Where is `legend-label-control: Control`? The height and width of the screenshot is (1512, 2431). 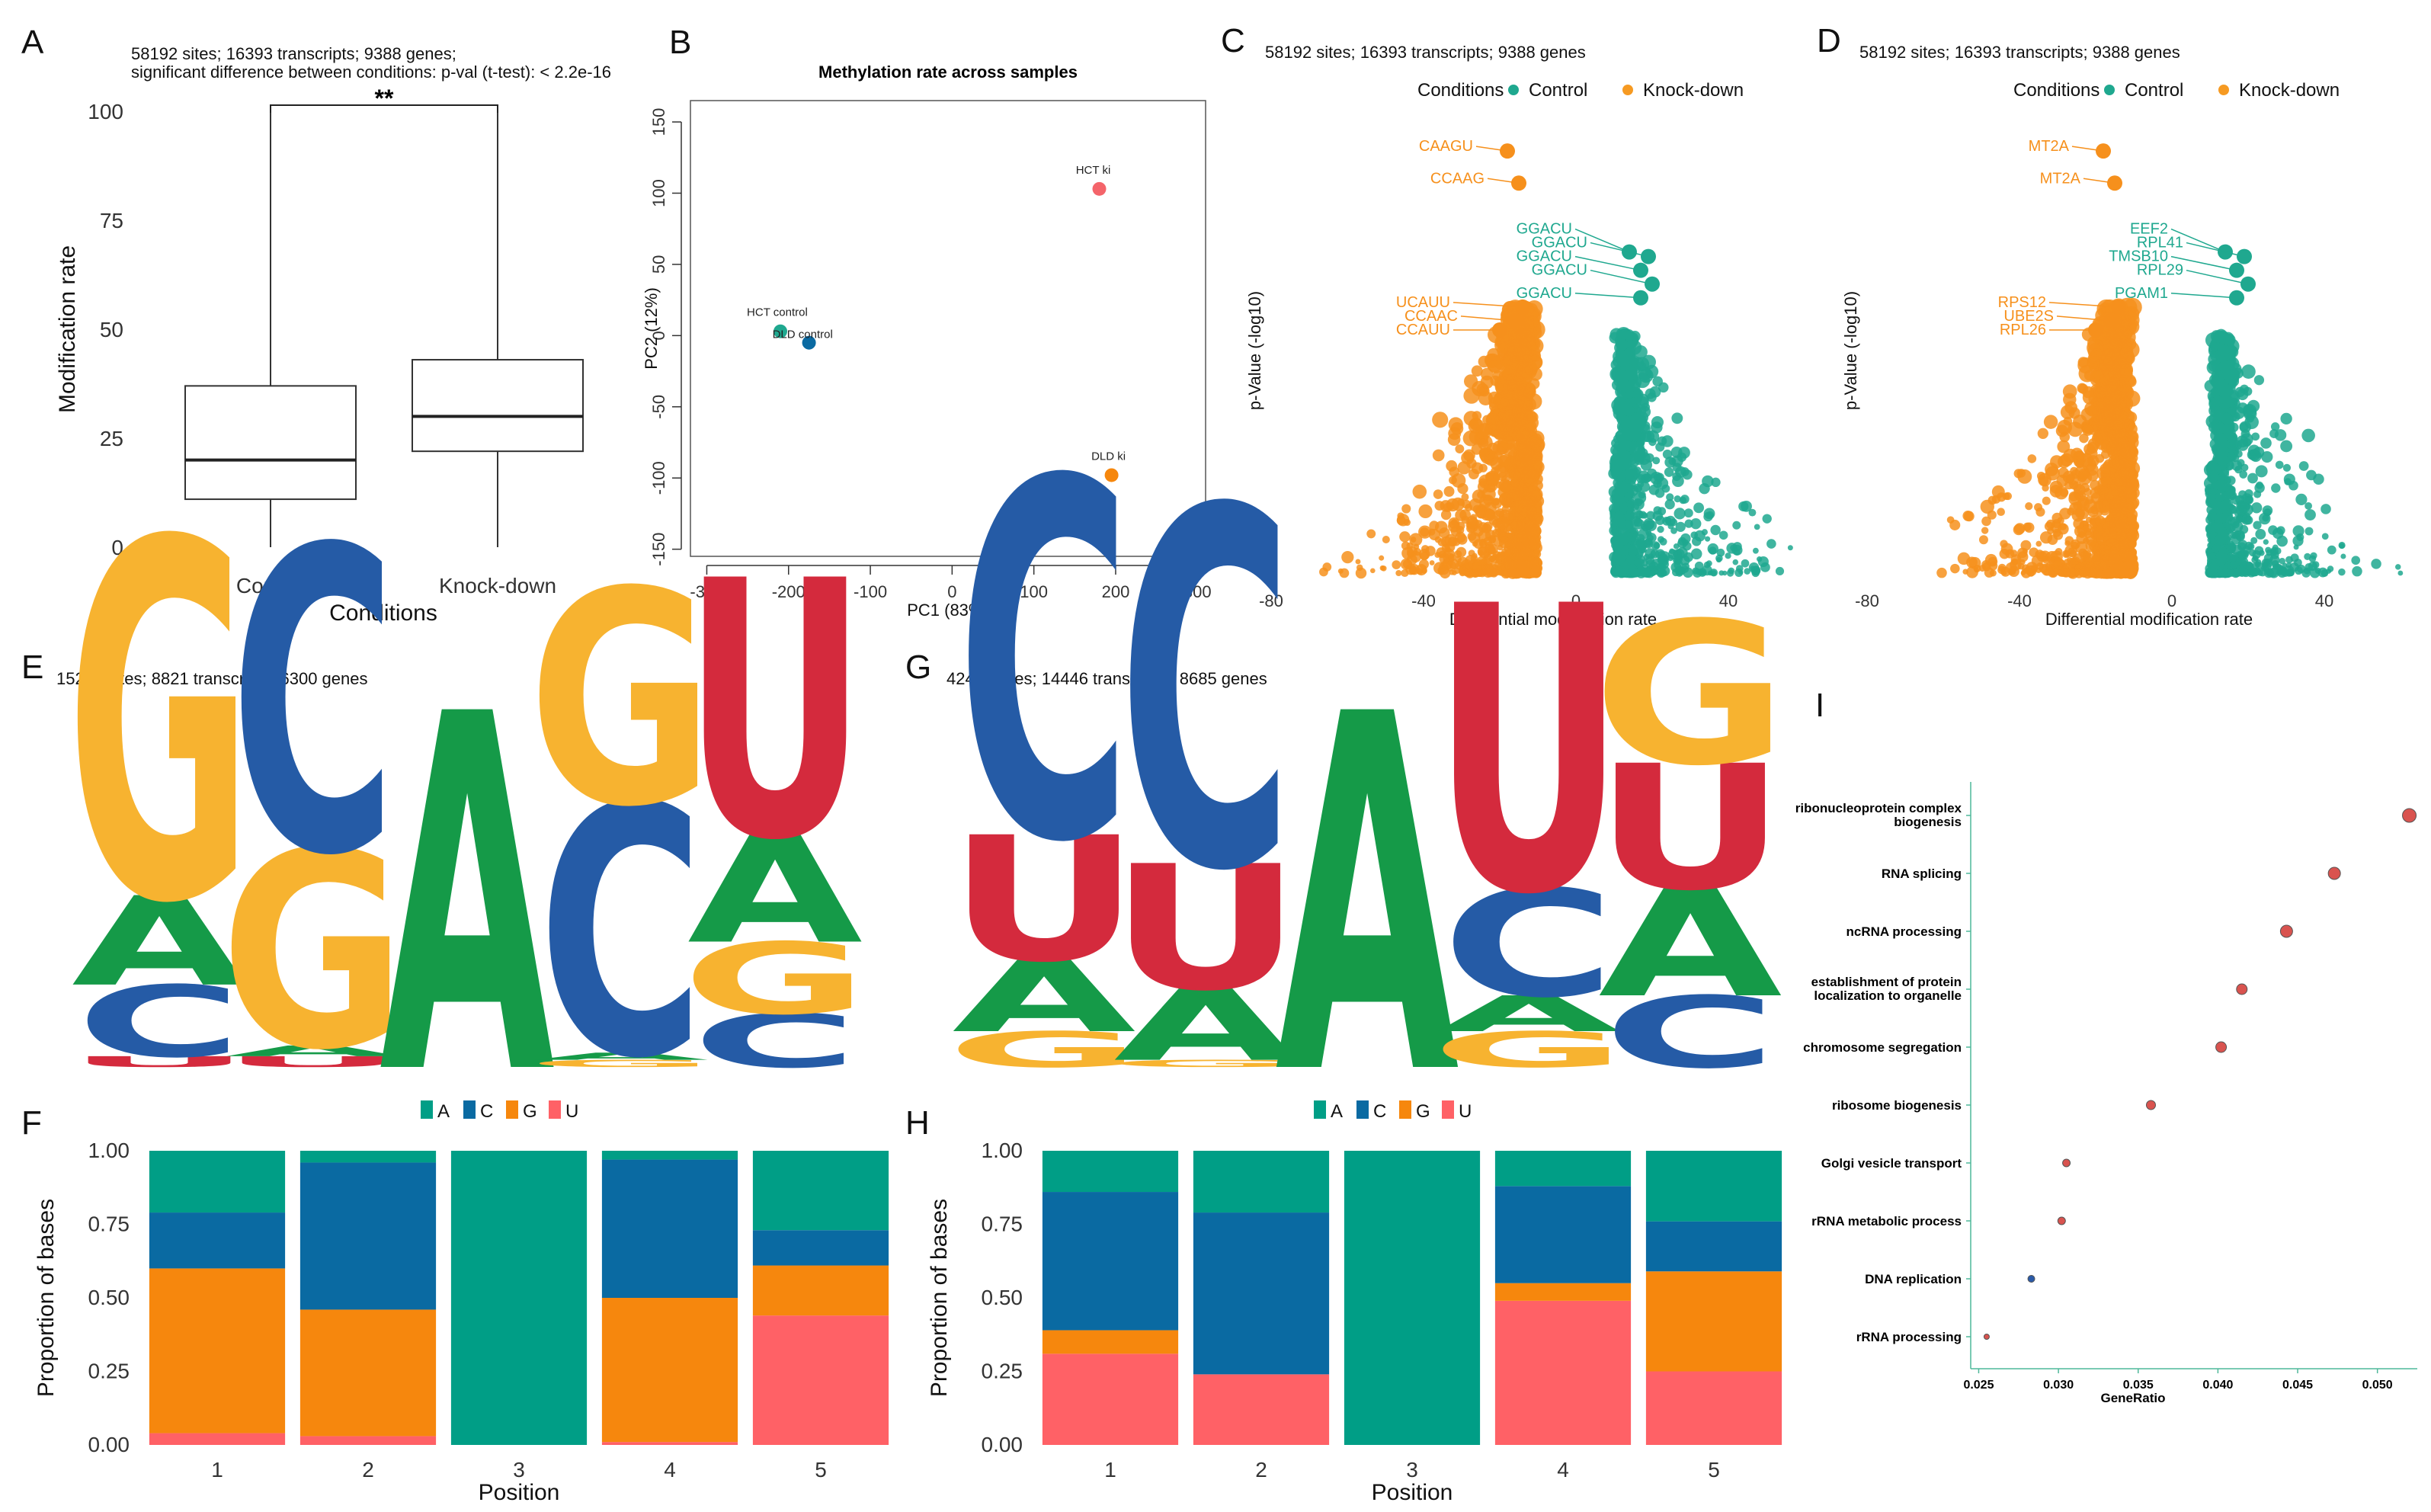
legend-label-control: Control is located at coordinates (1558, 90).